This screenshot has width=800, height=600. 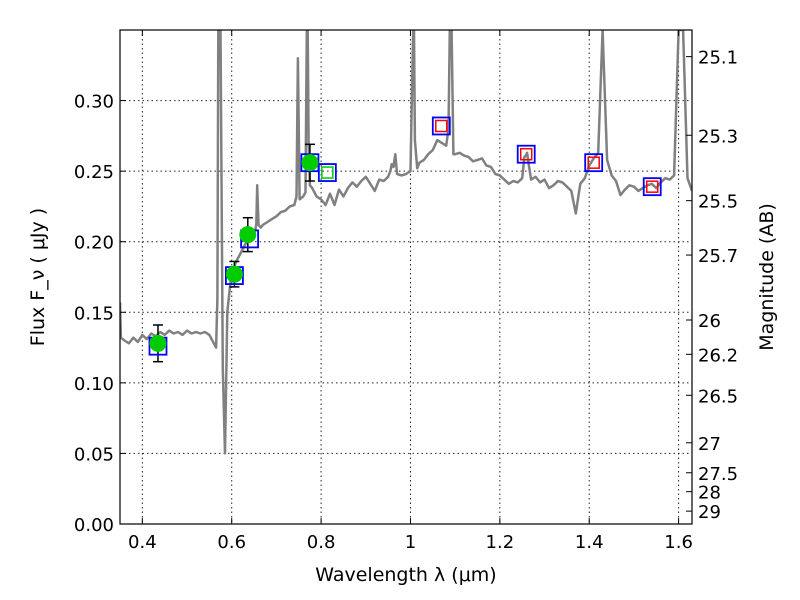 What do you see at coordinates (709, 493) in the screenshot?
I see `right-tick-label: 28` at bounding box center [709, 493].